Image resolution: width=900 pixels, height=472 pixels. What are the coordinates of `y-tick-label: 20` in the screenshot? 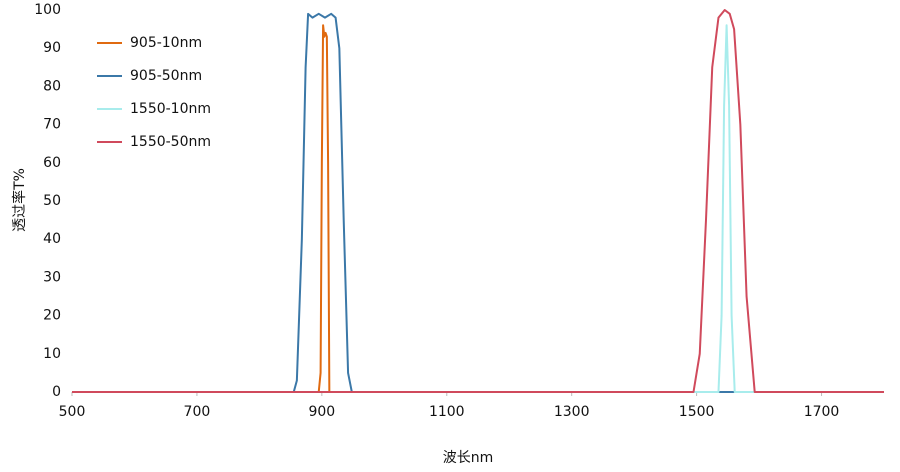 It's located at (52, 316).